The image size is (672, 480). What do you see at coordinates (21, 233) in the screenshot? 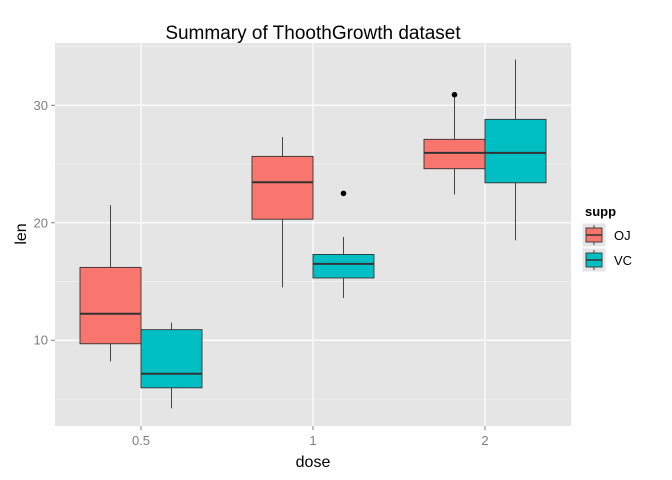
I see `y-axis-title: len` at bounding box center [21, 233].